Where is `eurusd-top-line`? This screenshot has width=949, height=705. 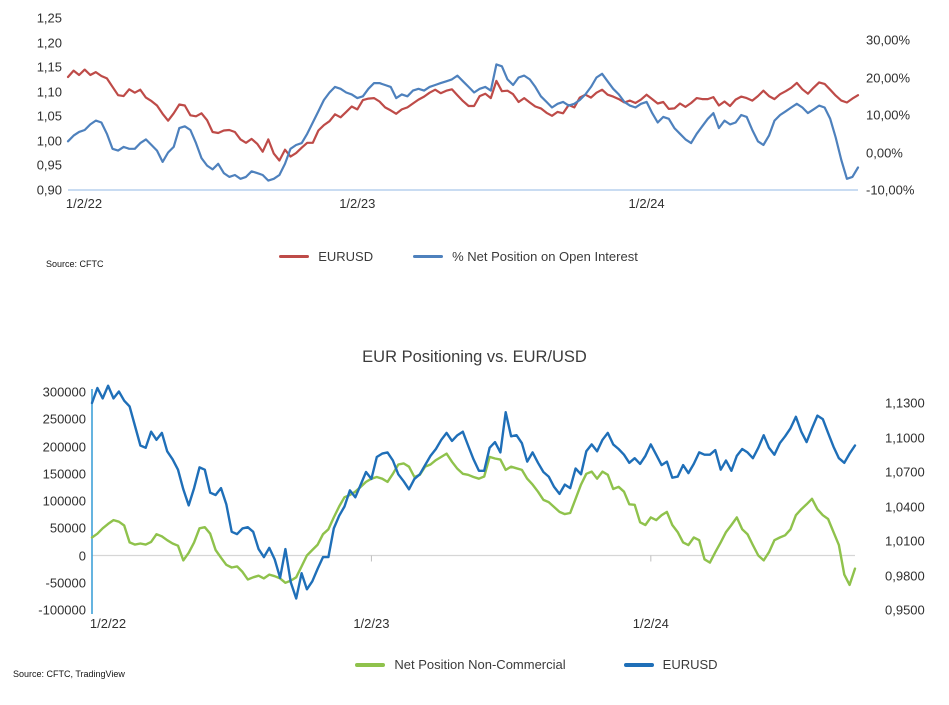
eurusd-top-line is located at coordinates (463, 115).